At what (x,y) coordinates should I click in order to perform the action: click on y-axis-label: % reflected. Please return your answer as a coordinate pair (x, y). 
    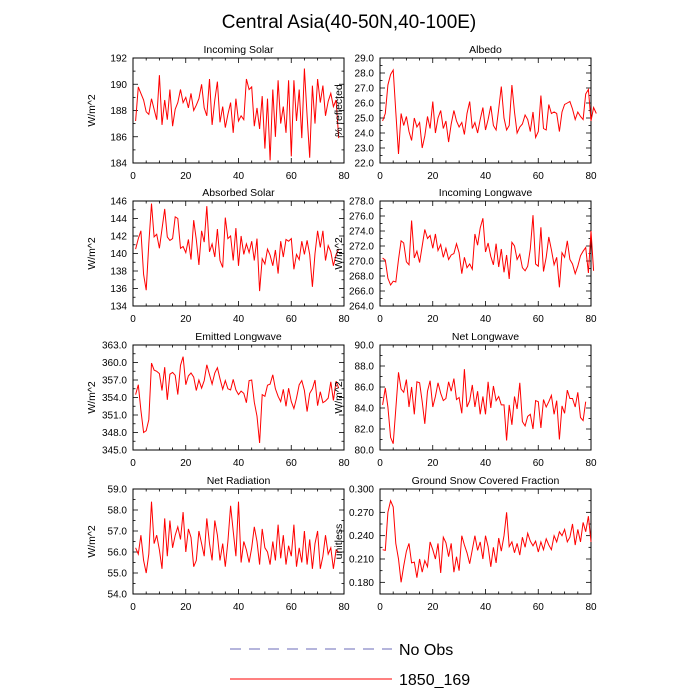
    Looking at the image, I should click on (339, 110).